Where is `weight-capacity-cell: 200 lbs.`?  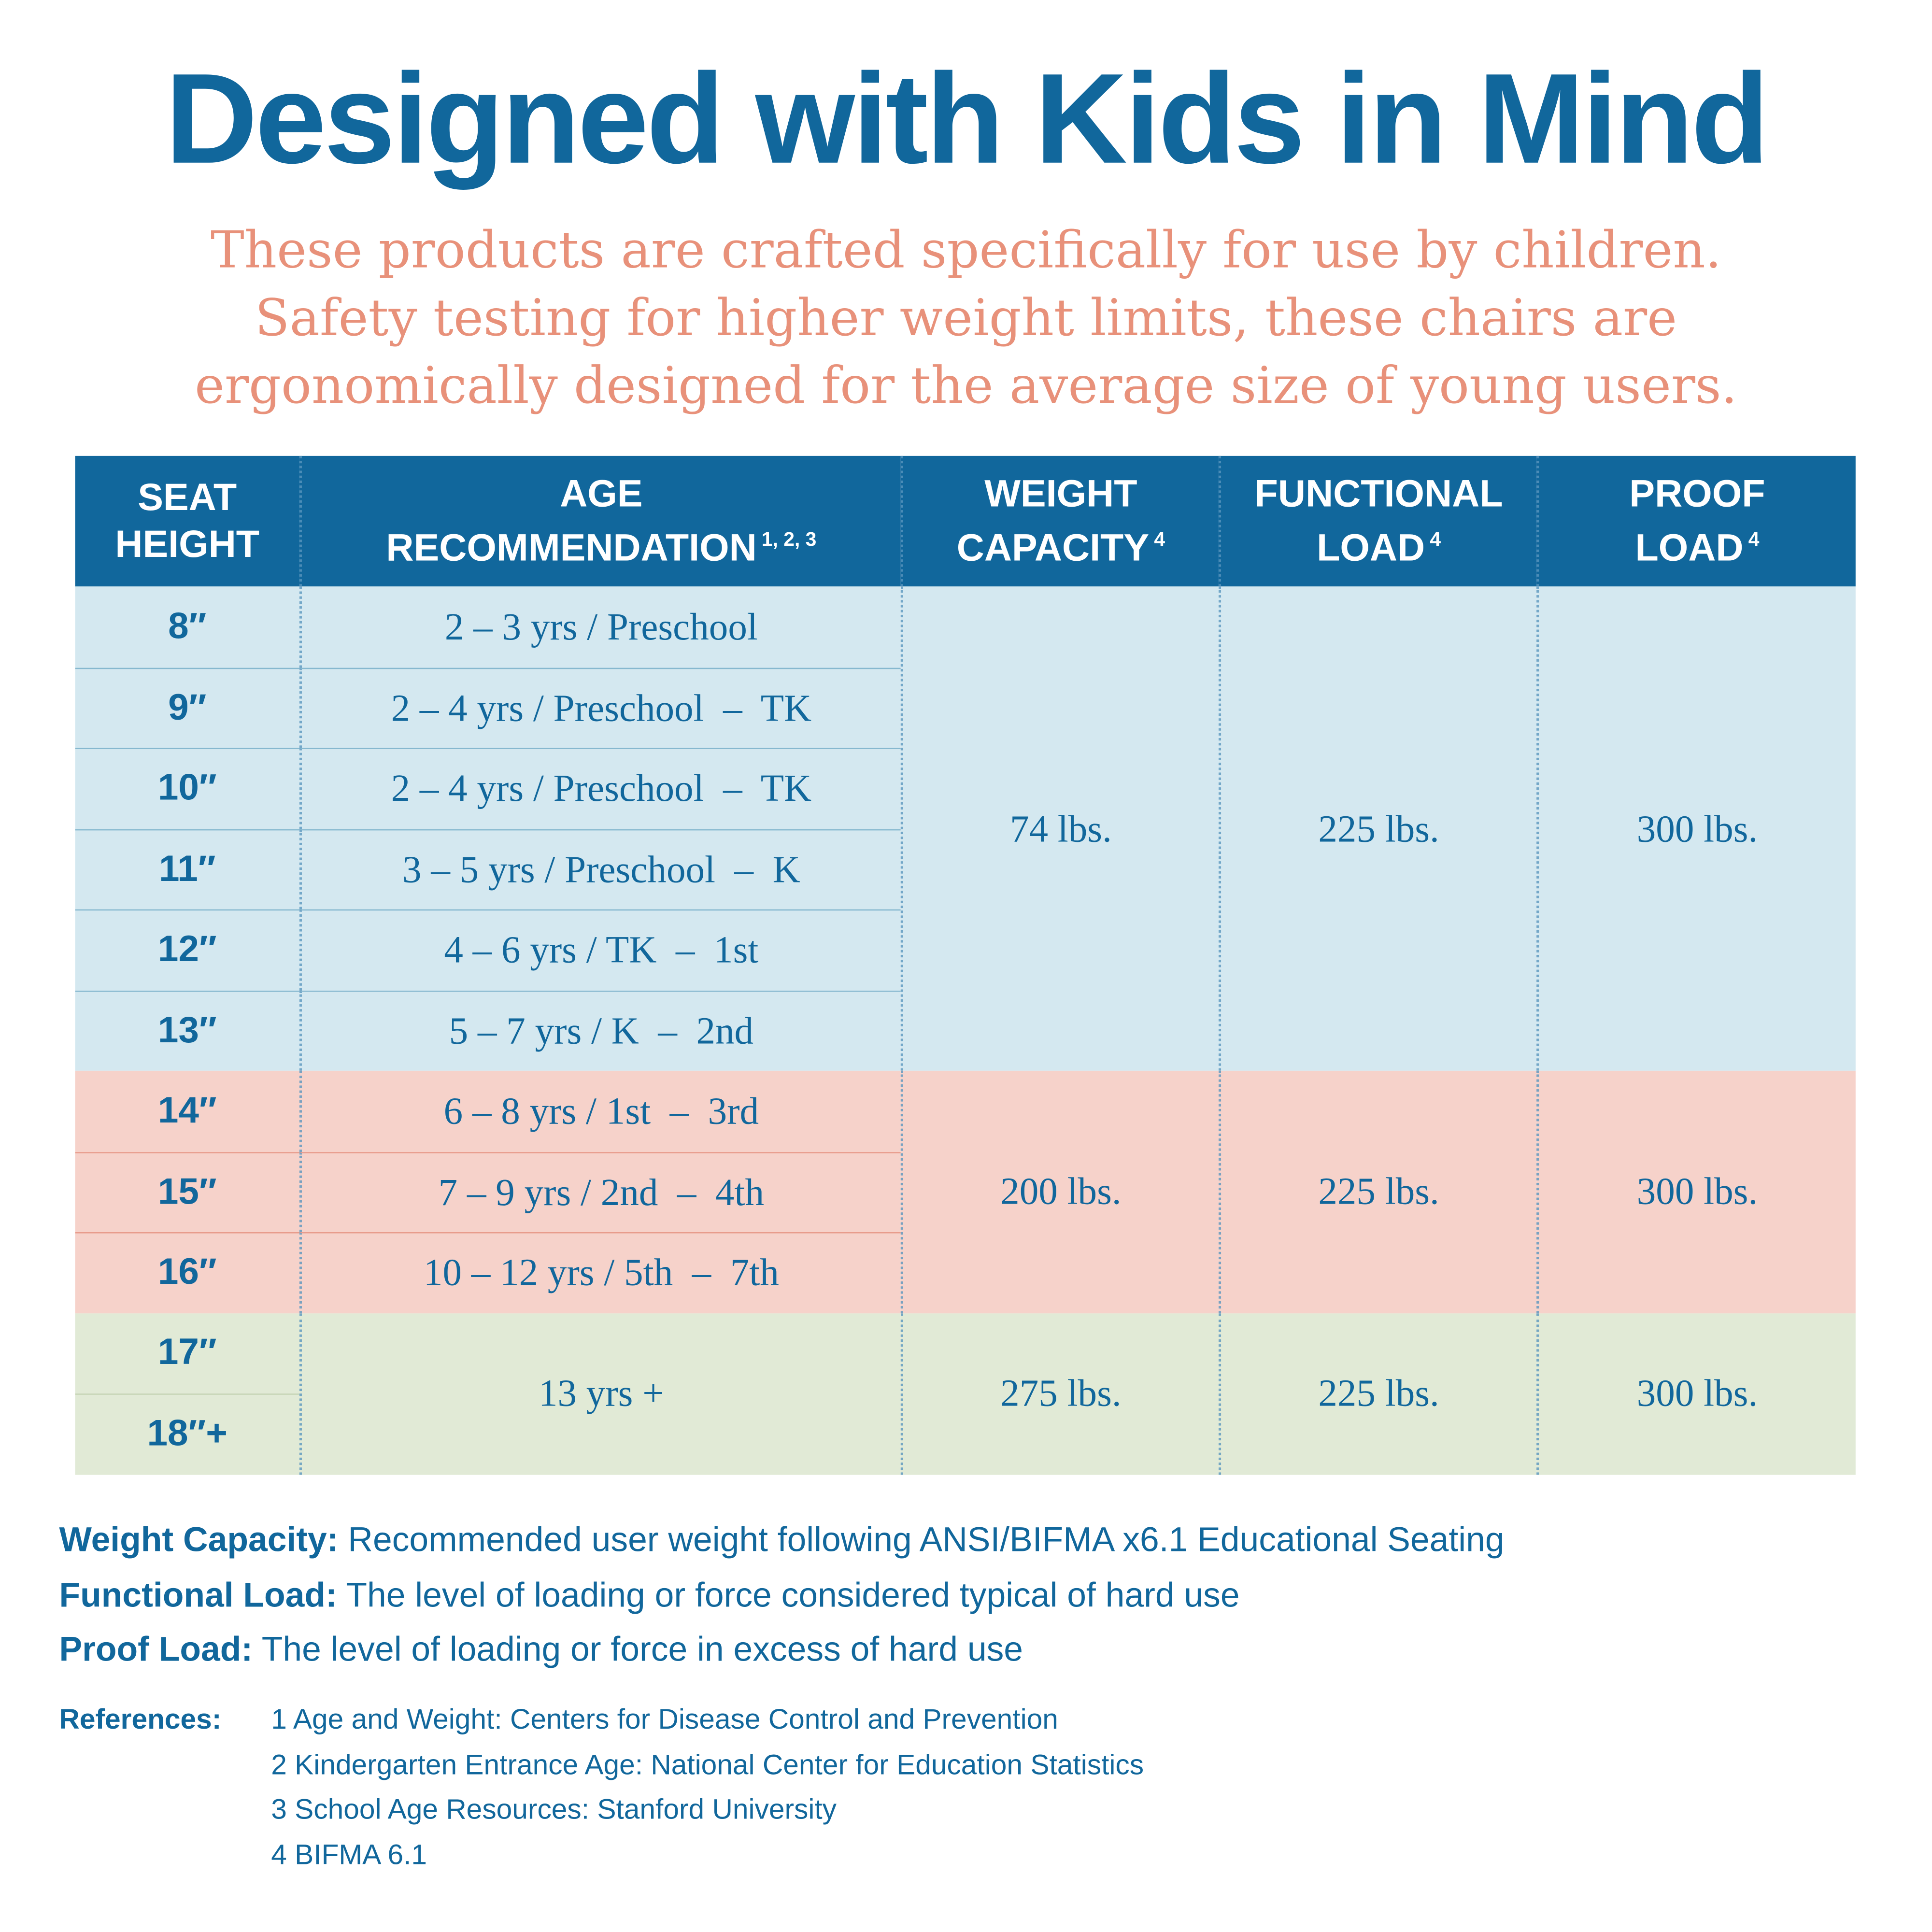
weight-capacity-cell: 200 lbs. is located at coordinates (1059, 1191).